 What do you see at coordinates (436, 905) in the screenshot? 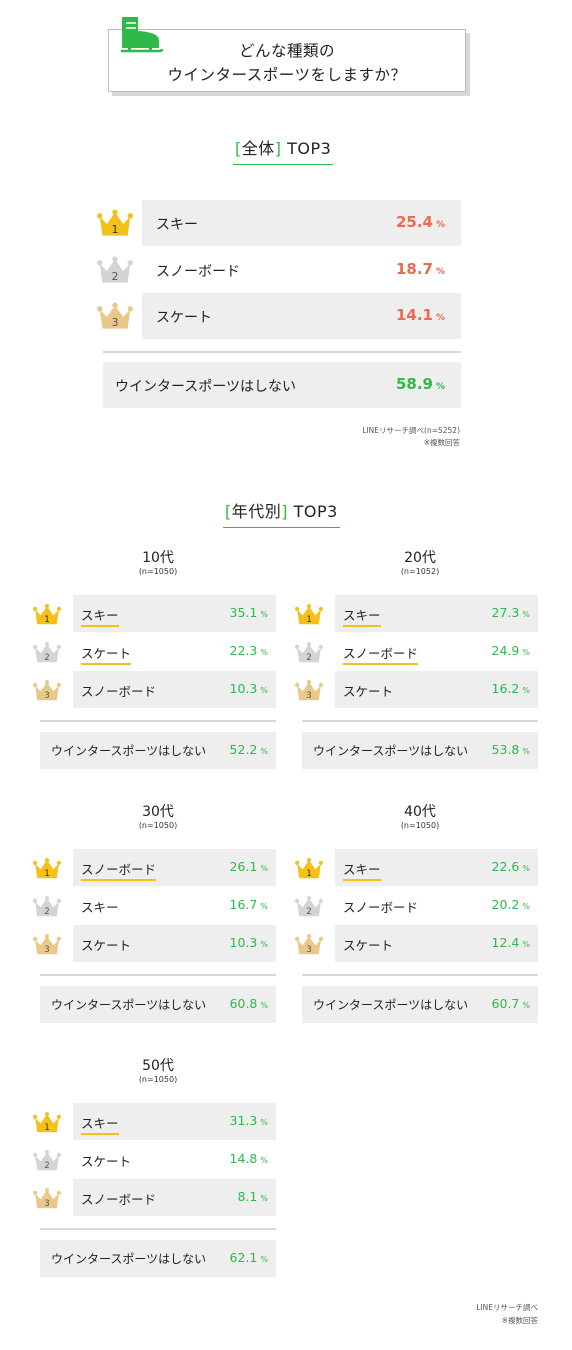
I see `age-row: スノーボード 20.2%` at bounding box center [436, 905].